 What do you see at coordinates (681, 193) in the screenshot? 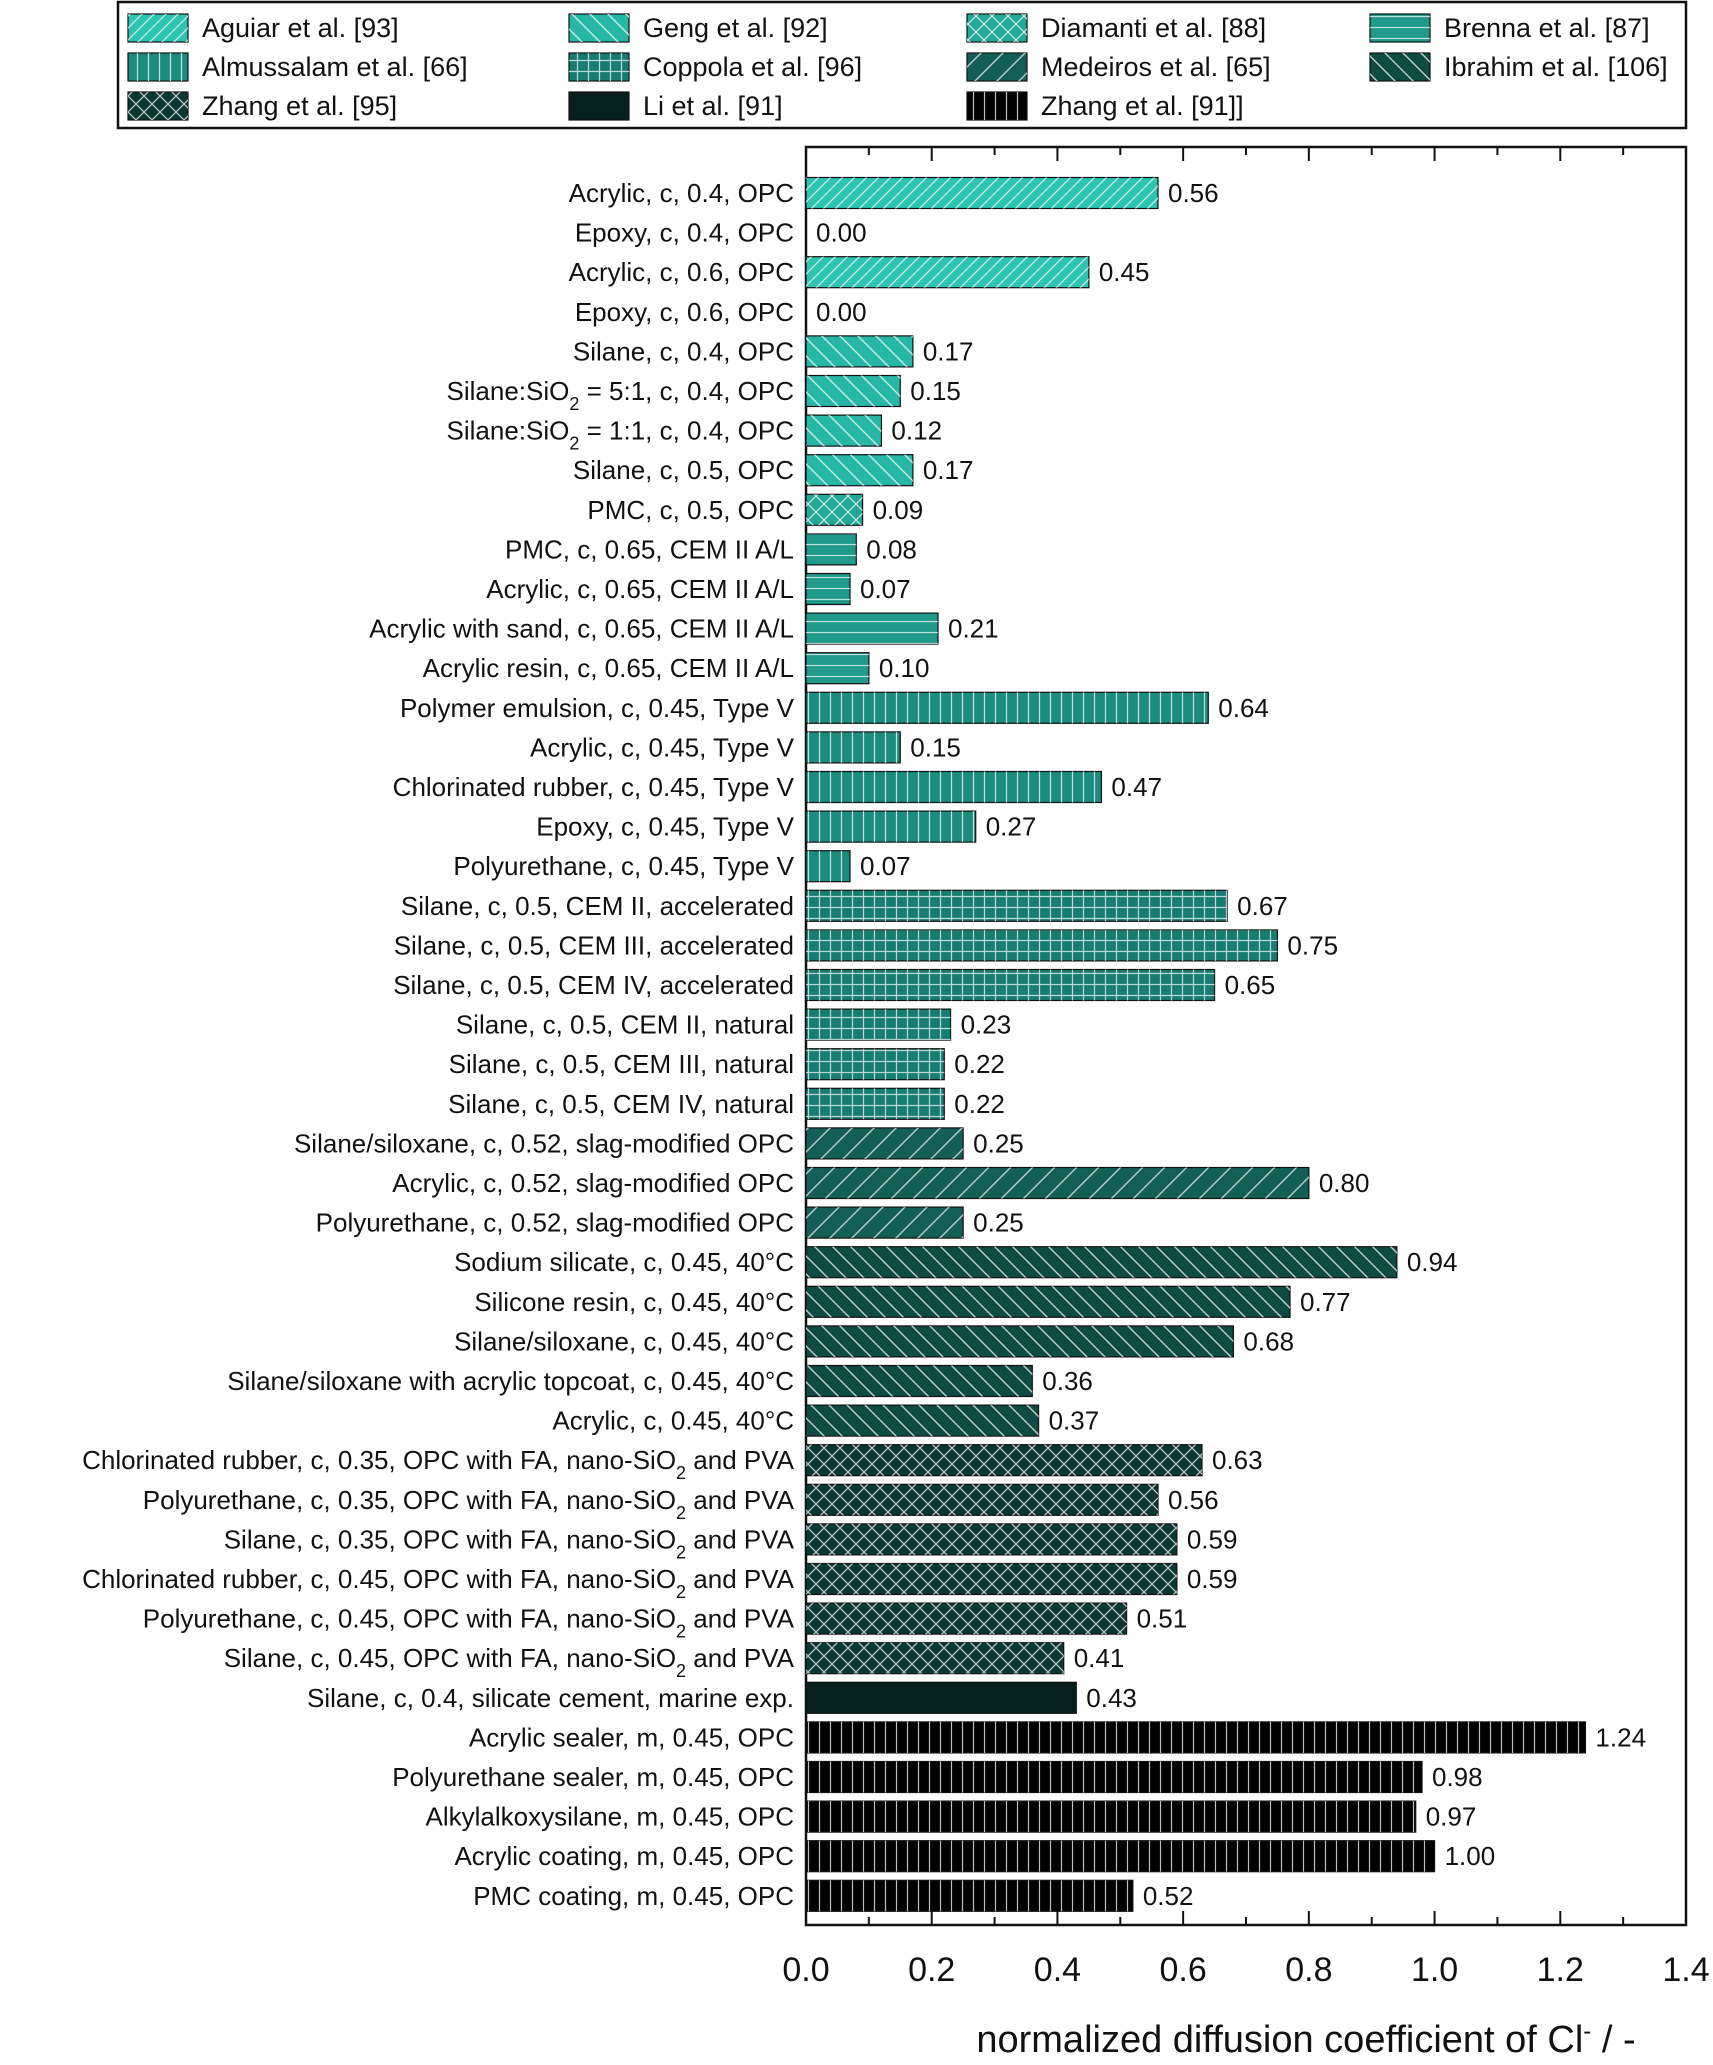
I see `category-label: Acrylic, c, 0.4, OPC` at bounding box center [681, 193].